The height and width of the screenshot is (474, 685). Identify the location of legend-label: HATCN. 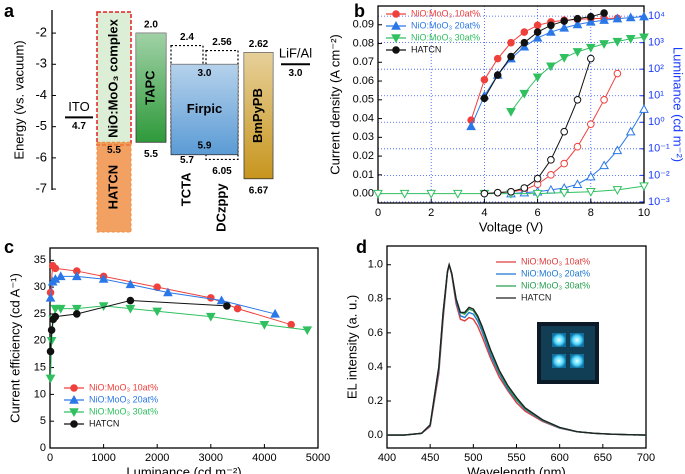
(426, 49).